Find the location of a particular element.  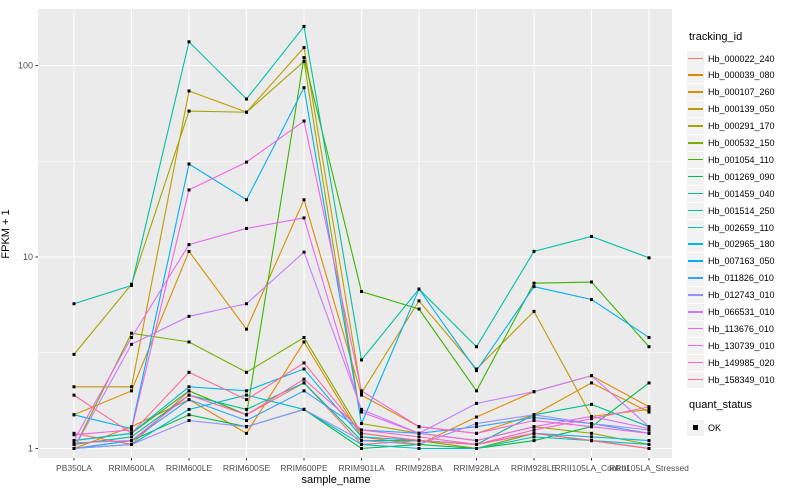

y-tick-label: 10 is located at coordinates (28, 257).